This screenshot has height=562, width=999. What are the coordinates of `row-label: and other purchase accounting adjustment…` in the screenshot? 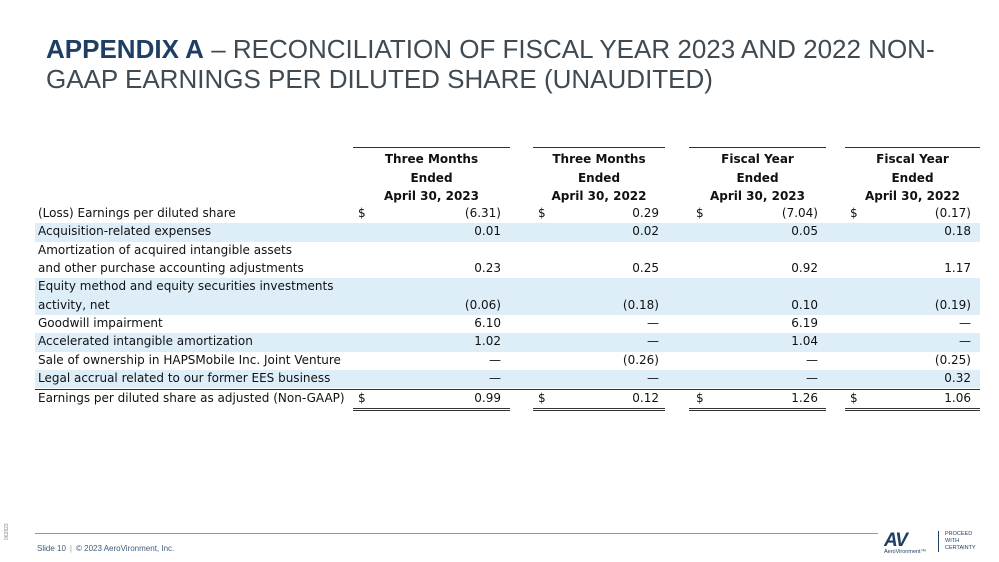 It's located at (171, 268).